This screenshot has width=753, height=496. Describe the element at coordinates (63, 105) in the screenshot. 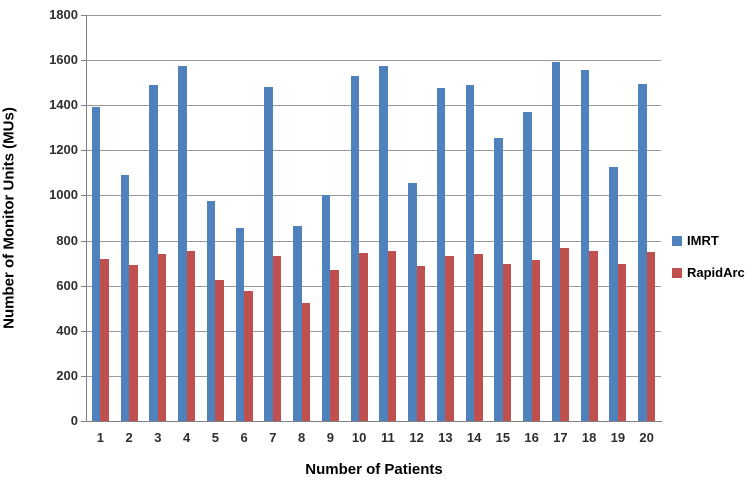

I see `y-tick-label-1400: 1400` at that location.